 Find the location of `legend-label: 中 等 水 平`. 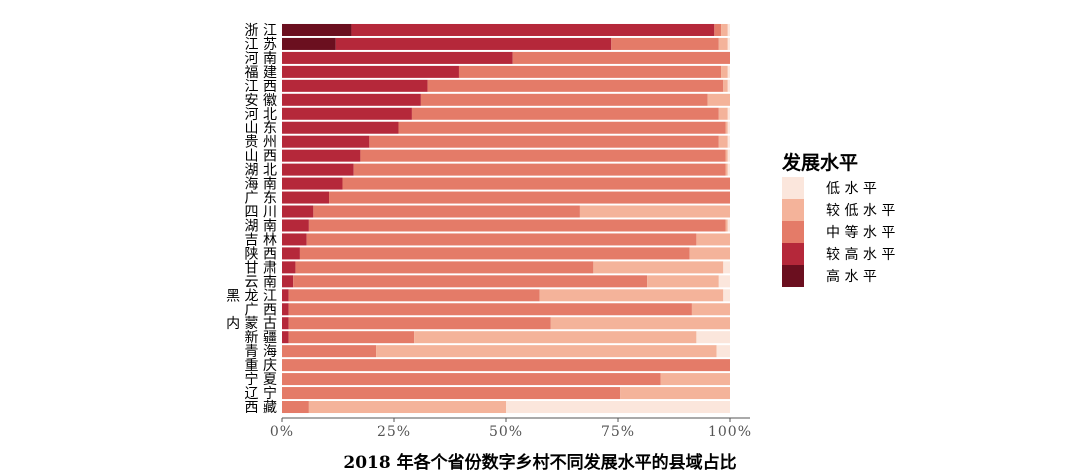

legend-label: 中 等 水 平 is located at coordinates (860, 232).